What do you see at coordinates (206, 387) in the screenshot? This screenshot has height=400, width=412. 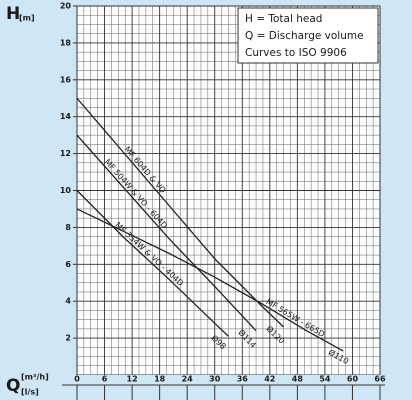 I see `x-axis-band` at bounding box center [206, 387].